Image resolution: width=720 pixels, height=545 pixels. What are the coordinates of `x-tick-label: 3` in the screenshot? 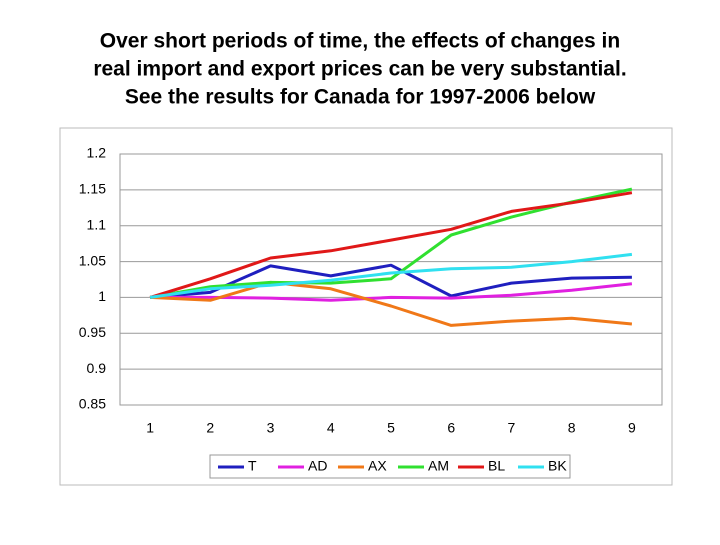 It's located at (271, 428).